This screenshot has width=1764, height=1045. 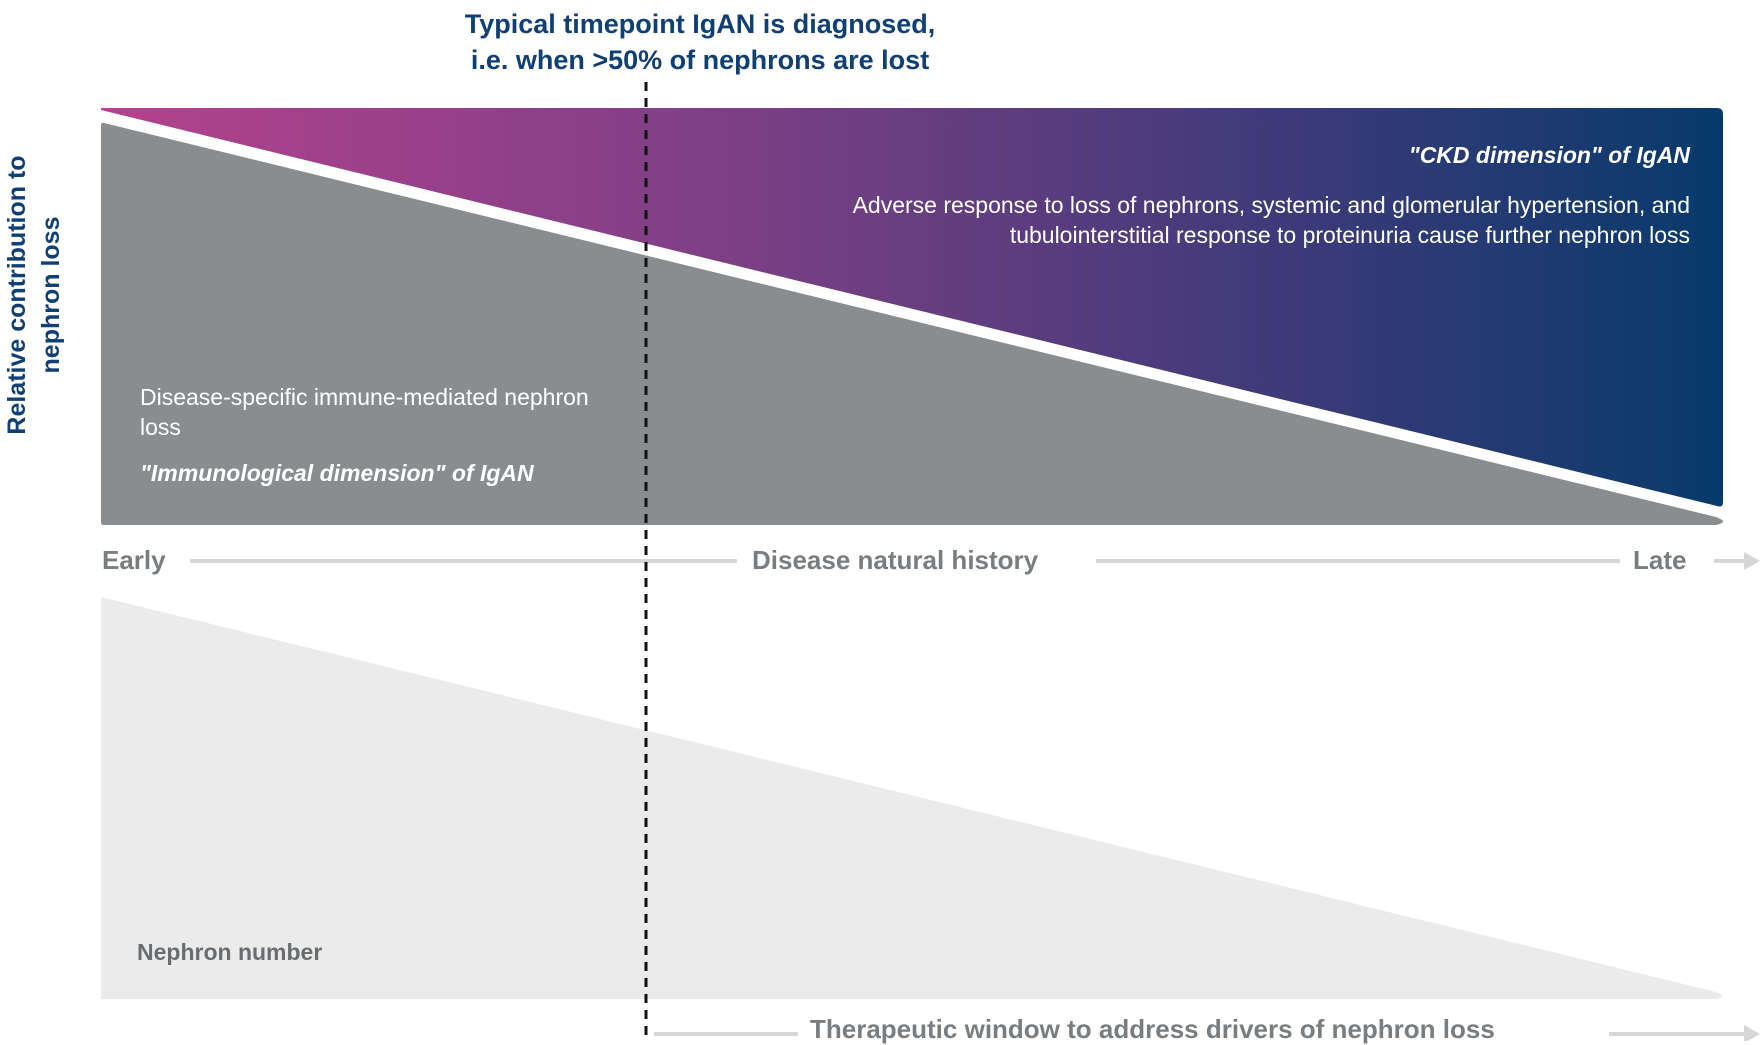 What do you see at coordinates (230, 952) in the screenshot?
I see `nephron-number-label: Nephron number` at bounding box center [230, 952].